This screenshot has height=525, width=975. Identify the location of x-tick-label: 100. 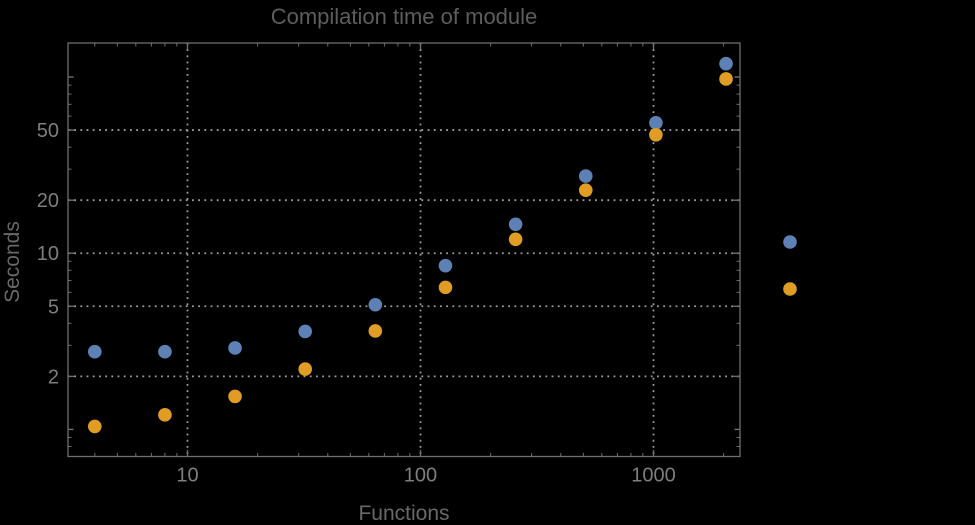
(420, 476).